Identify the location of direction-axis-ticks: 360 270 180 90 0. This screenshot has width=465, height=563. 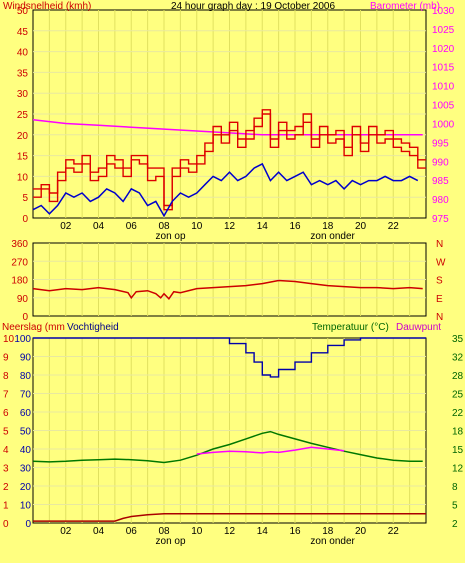
(19, 281).